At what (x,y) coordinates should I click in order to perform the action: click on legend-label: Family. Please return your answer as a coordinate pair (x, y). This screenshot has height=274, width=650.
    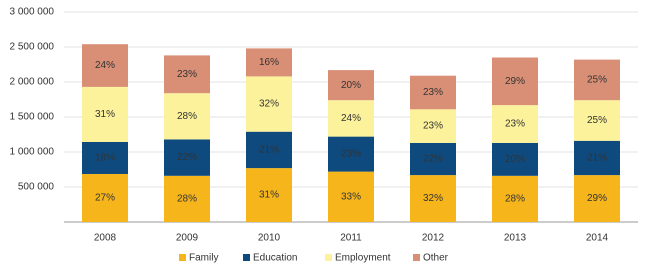
    Looking at the image, I should click on (203, 258).